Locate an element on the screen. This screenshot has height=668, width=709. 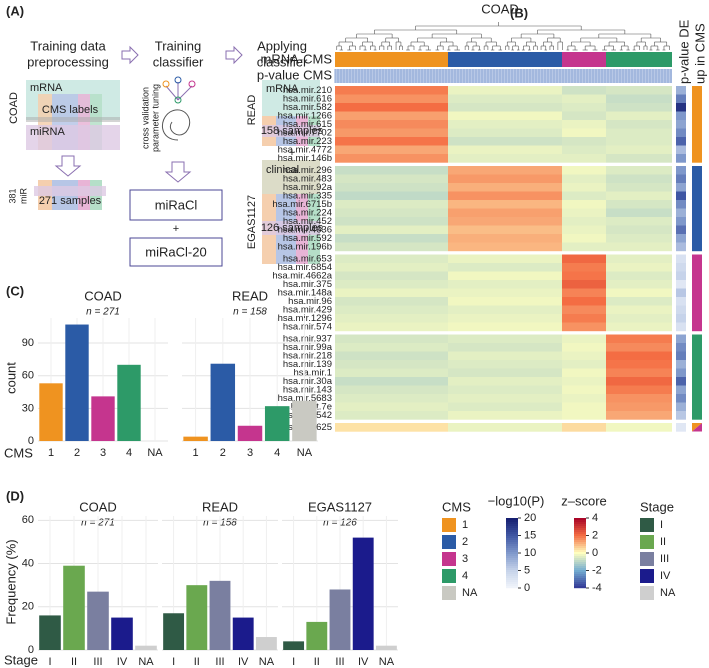
row-label: hsa.mir.452 is located at coordinates (307, 221).